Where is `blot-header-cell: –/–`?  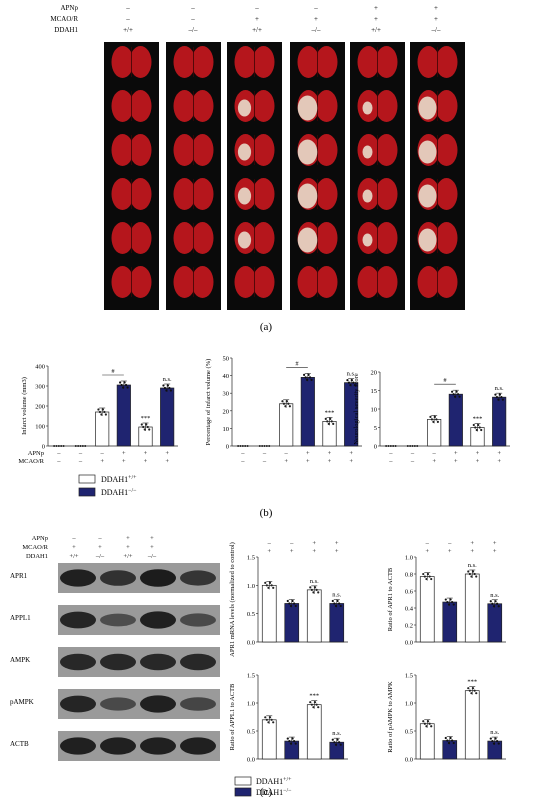
blot-header-cell: –/– is located at coordinates (100, 556).